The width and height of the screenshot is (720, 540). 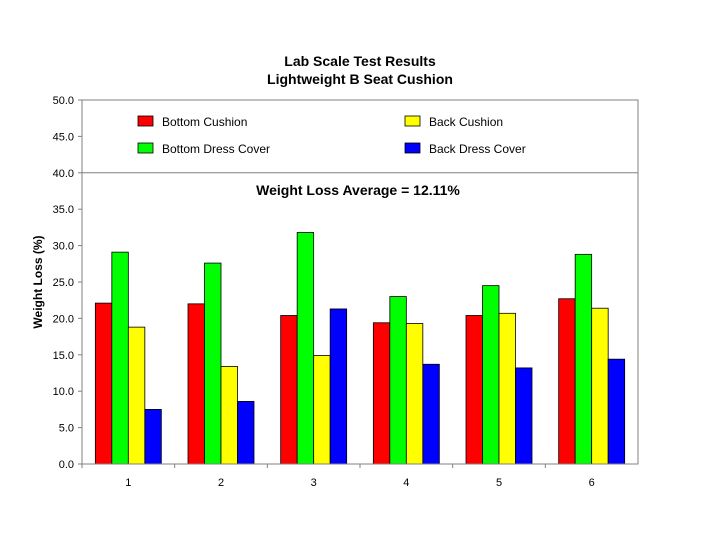 I want to click on y-tick-label: 20.0, so click(x=63, y=319).